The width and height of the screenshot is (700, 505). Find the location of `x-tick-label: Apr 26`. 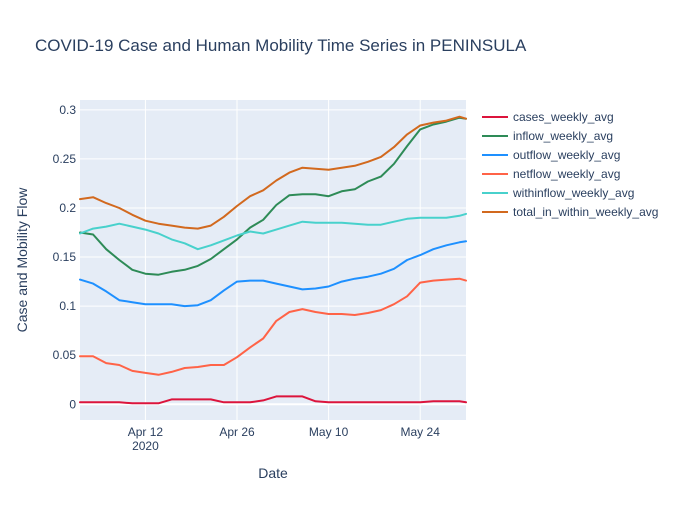

x-tick-label: Apr 26 is located at coordinates (237, 432).